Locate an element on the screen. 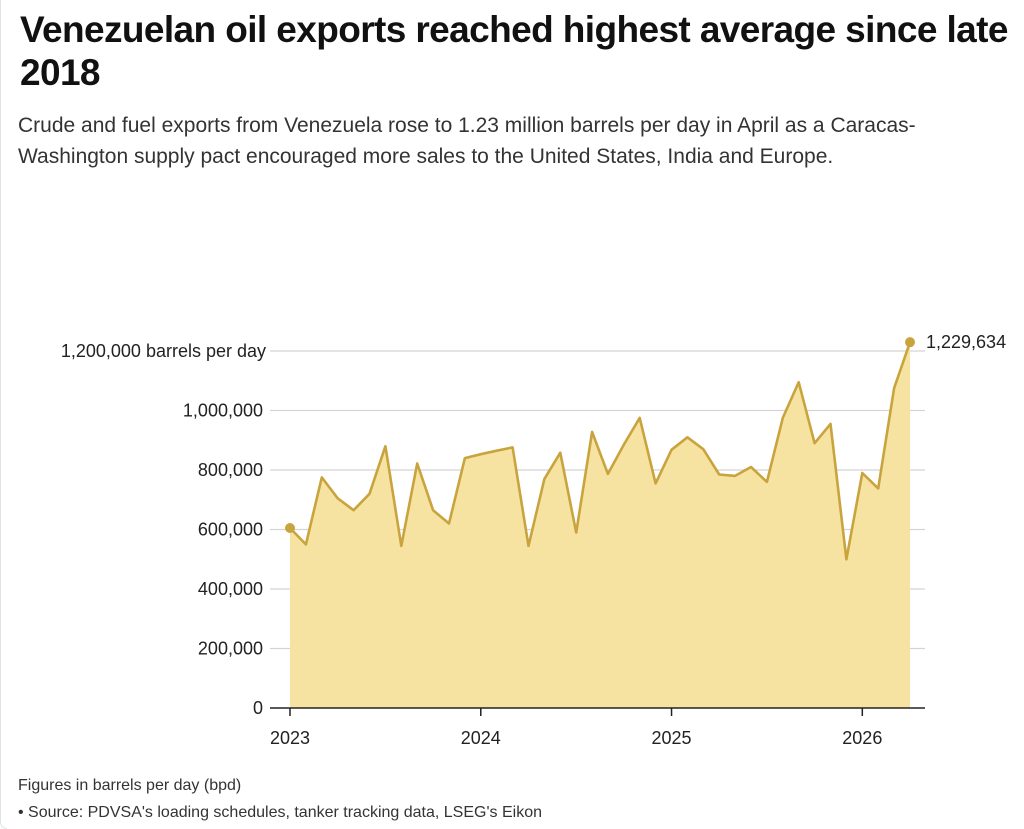 Image resolution: width=1024 pixels, height=829 pixels. y-tick-label: 400,000 is located at coordinates (230, 589).